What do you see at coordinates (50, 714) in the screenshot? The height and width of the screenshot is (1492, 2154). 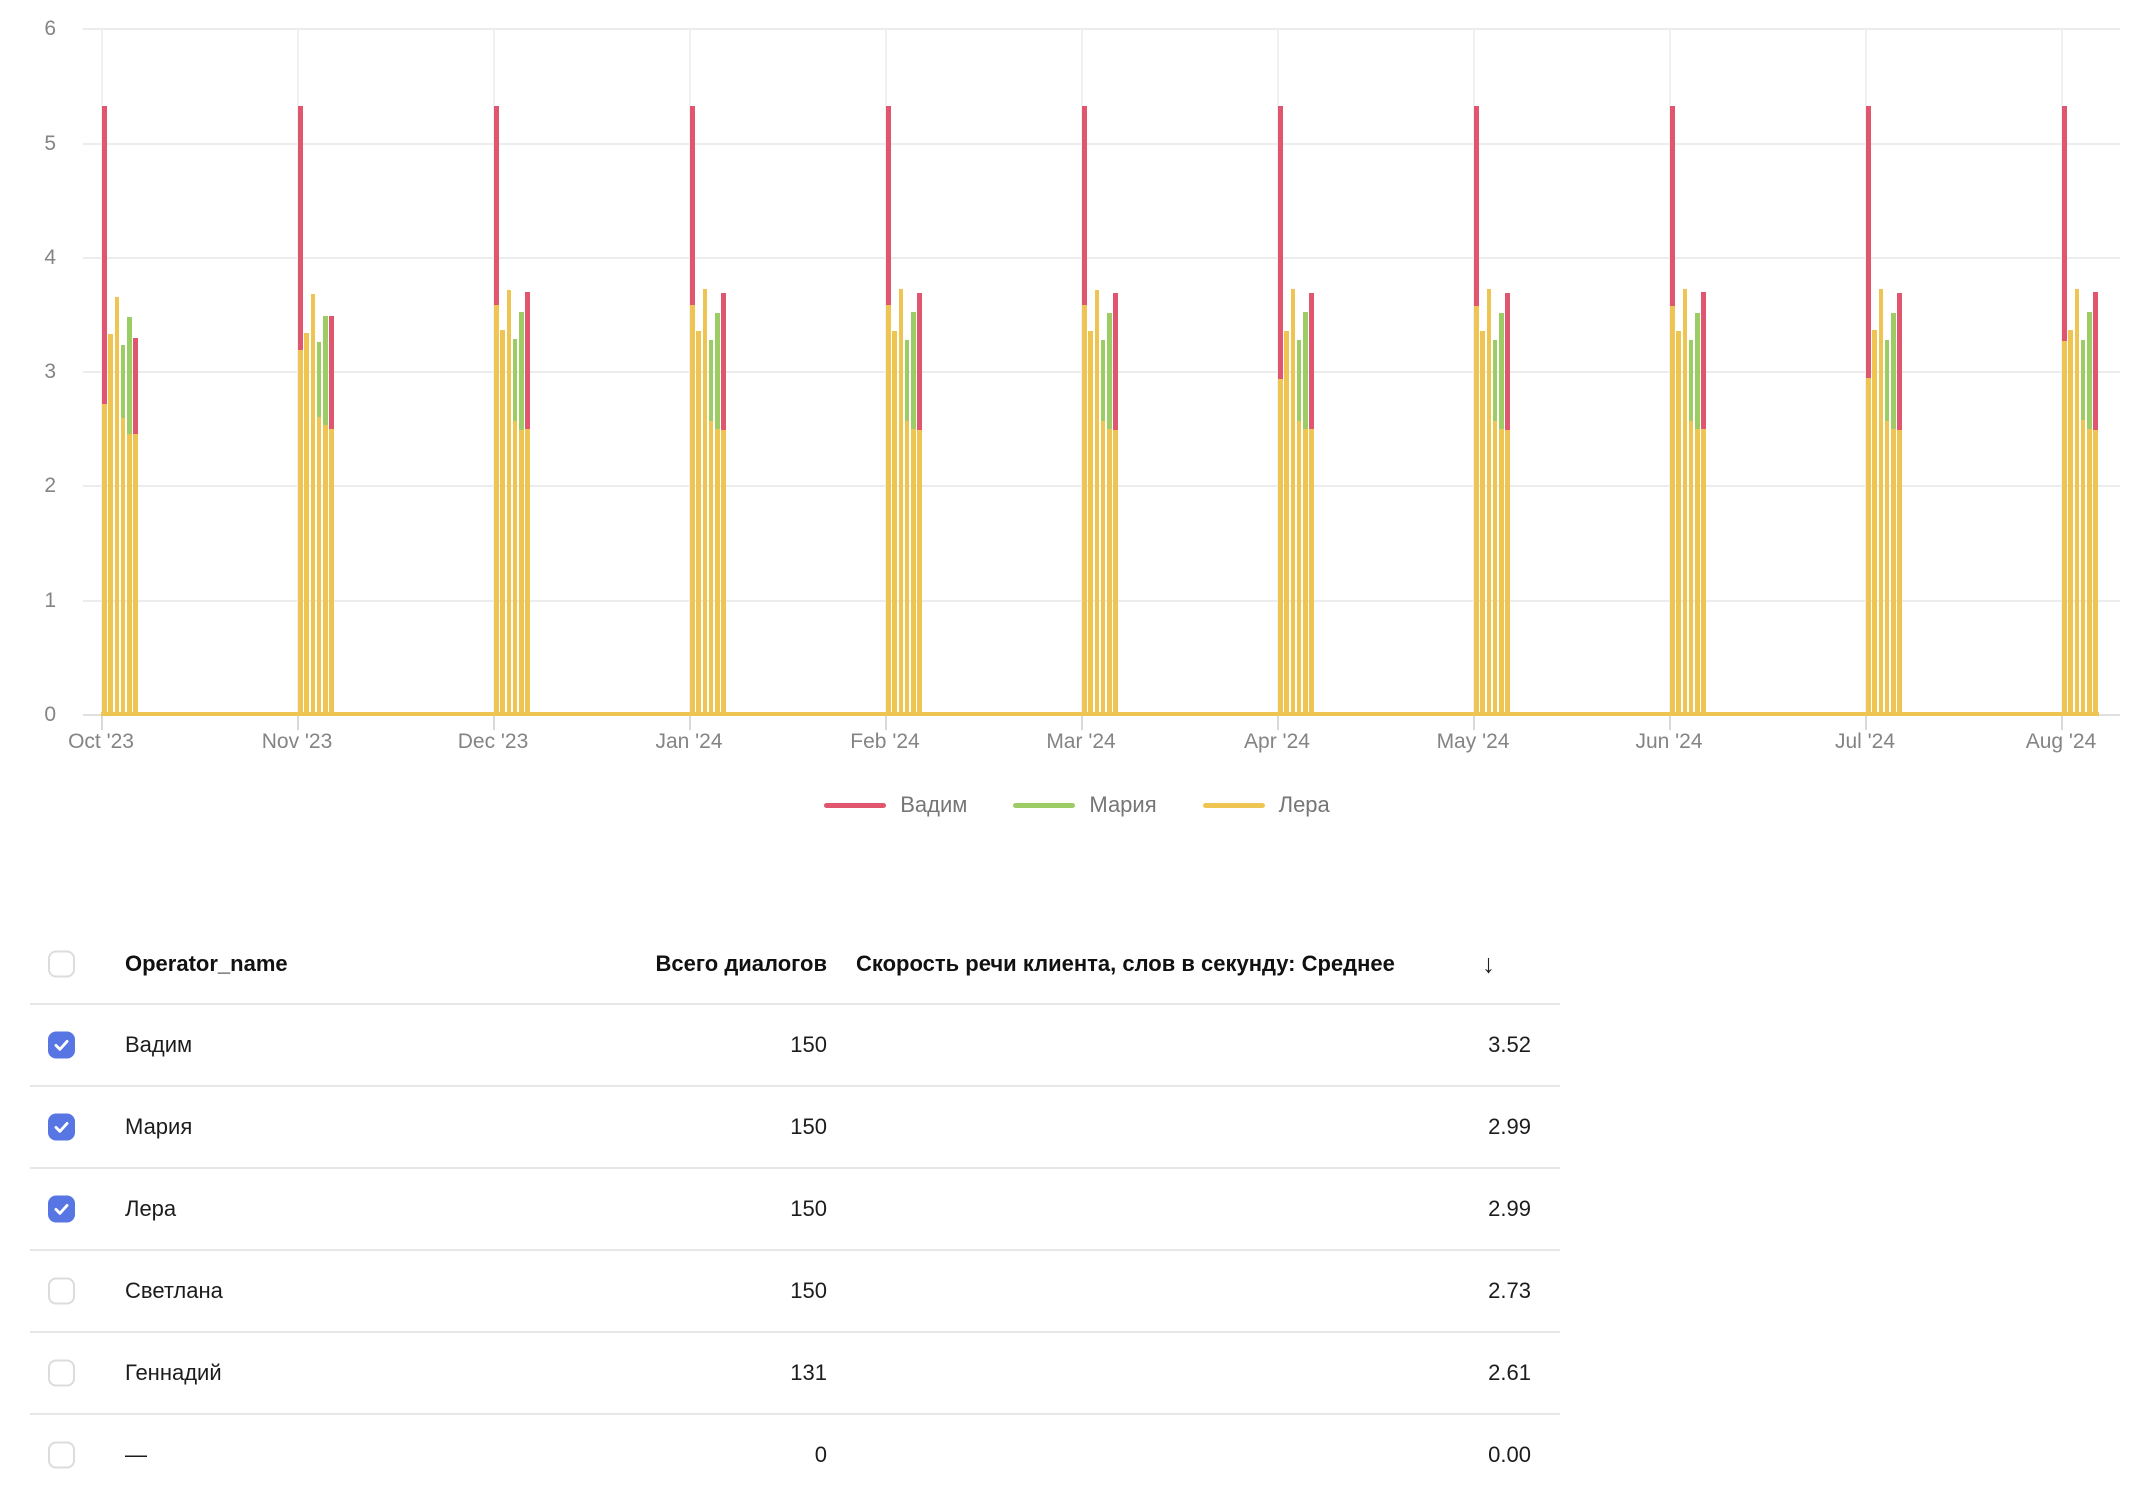 I see `y-axis-label: 0` at bounding box center [50, 714].